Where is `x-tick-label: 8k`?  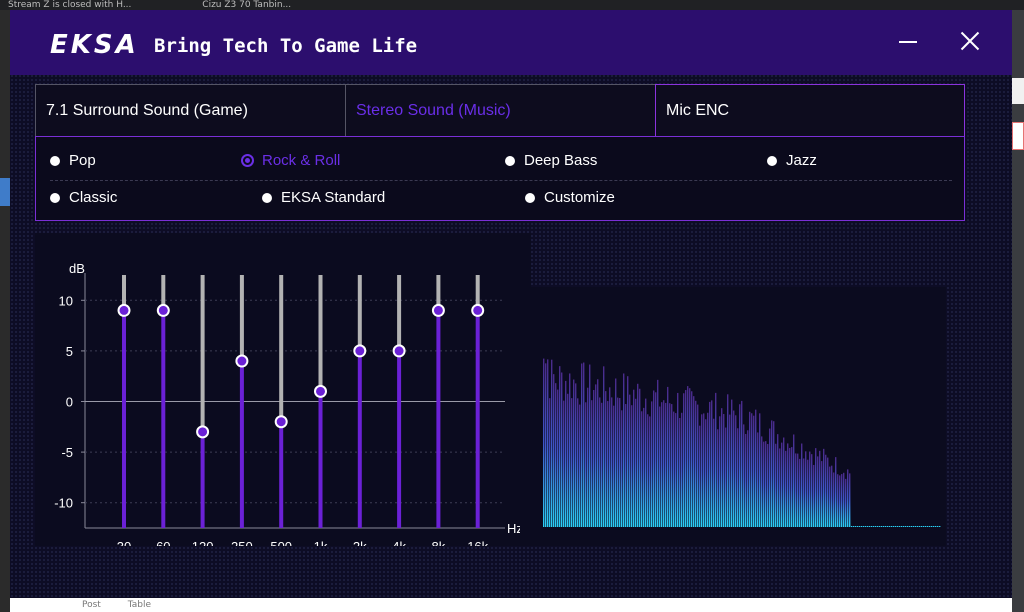
x-tick-label: 8k is located at coordinates (439, 542).